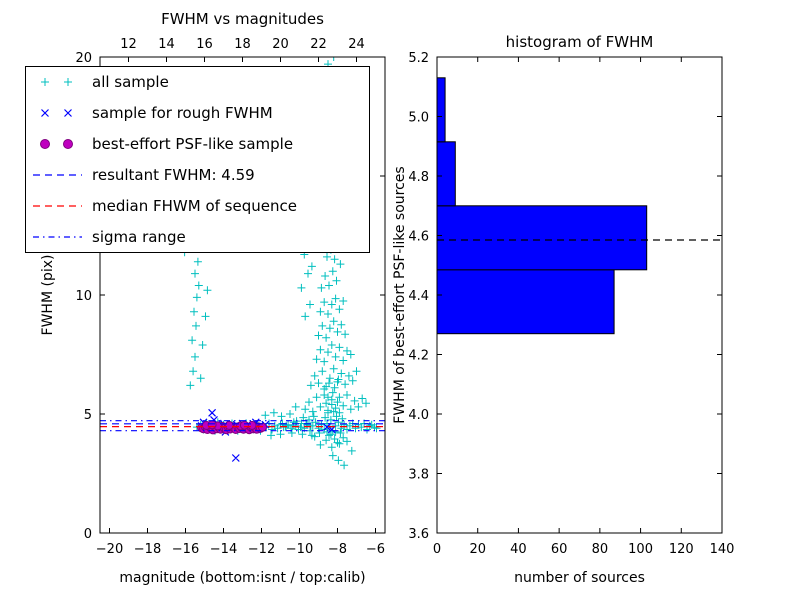 Image resolution: width=800 pixels, height=600 pixels. Describe the element at coordinates (418, 534) in the screenshot. I see `y-tick-label: 3.6` at that location.